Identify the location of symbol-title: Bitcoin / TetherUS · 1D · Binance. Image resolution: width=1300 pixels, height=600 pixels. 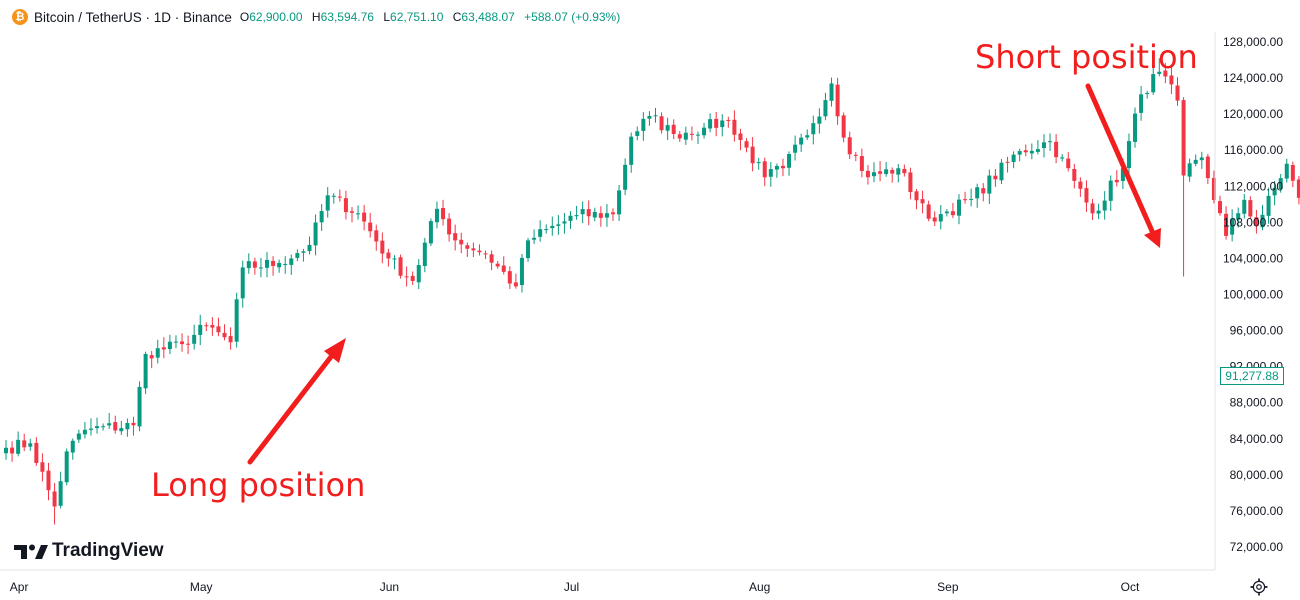
(133, 17).